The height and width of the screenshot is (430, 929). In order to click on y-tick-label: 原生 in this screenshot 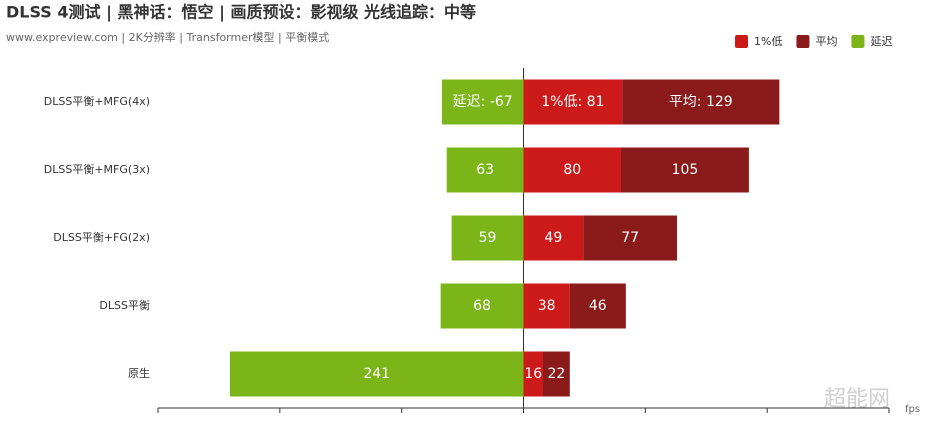, I will do `click(139, 373)`.